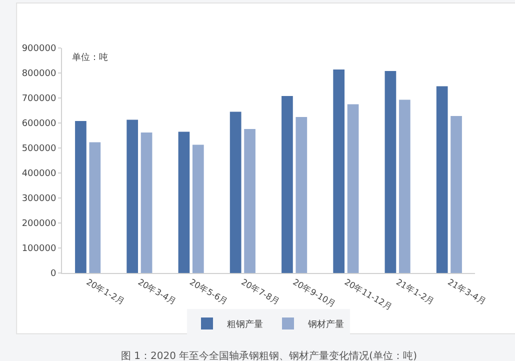  What do you see at coordinates (157, 292) in the screenshot?
I see `x-tick-label: 20年3-4月` at bounding box center [157, 292].